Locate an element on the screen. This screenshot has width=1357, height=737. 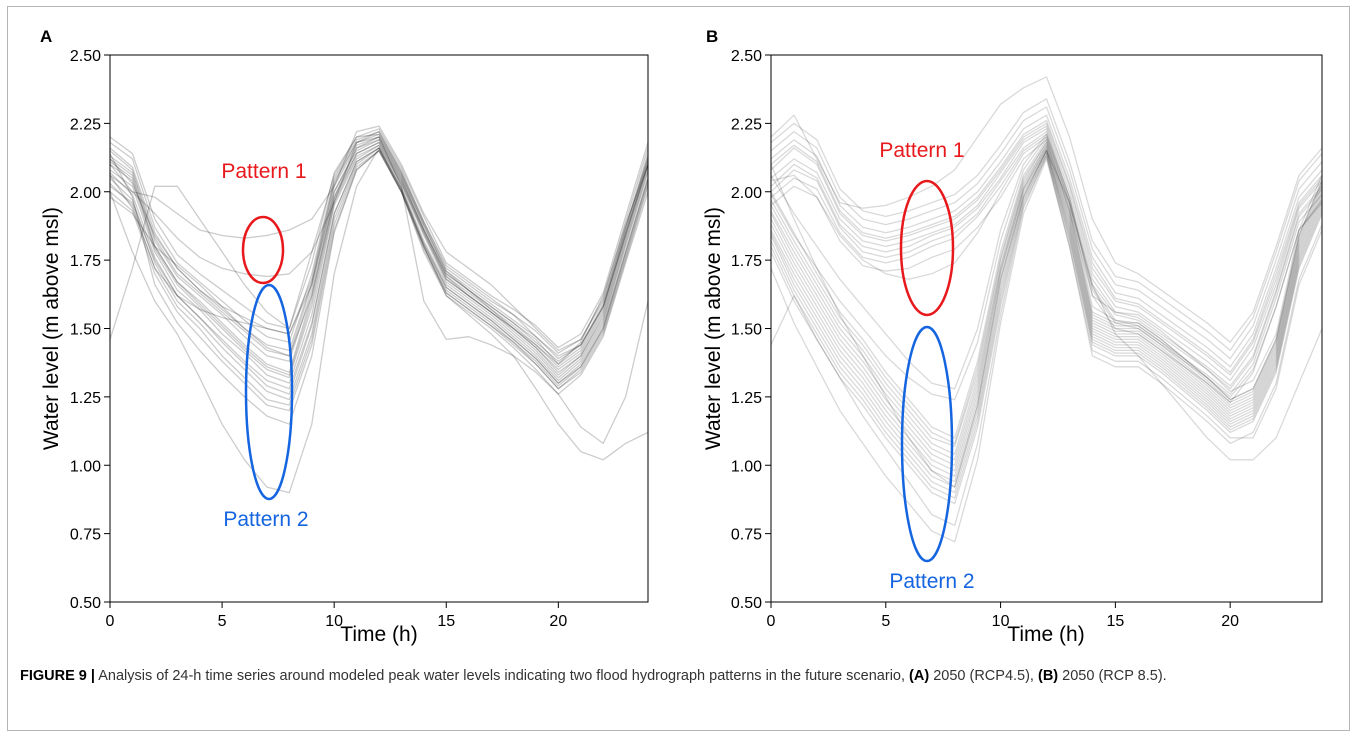
panel-a-y-axis-label: Water level (m above msl) is located at coordinates (51, 328).